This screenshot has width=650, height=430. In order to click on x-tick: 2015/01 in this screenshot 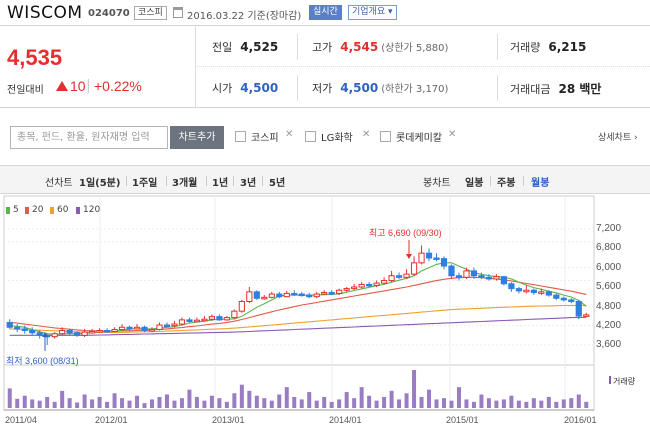, I will do `click(462, 420)`.